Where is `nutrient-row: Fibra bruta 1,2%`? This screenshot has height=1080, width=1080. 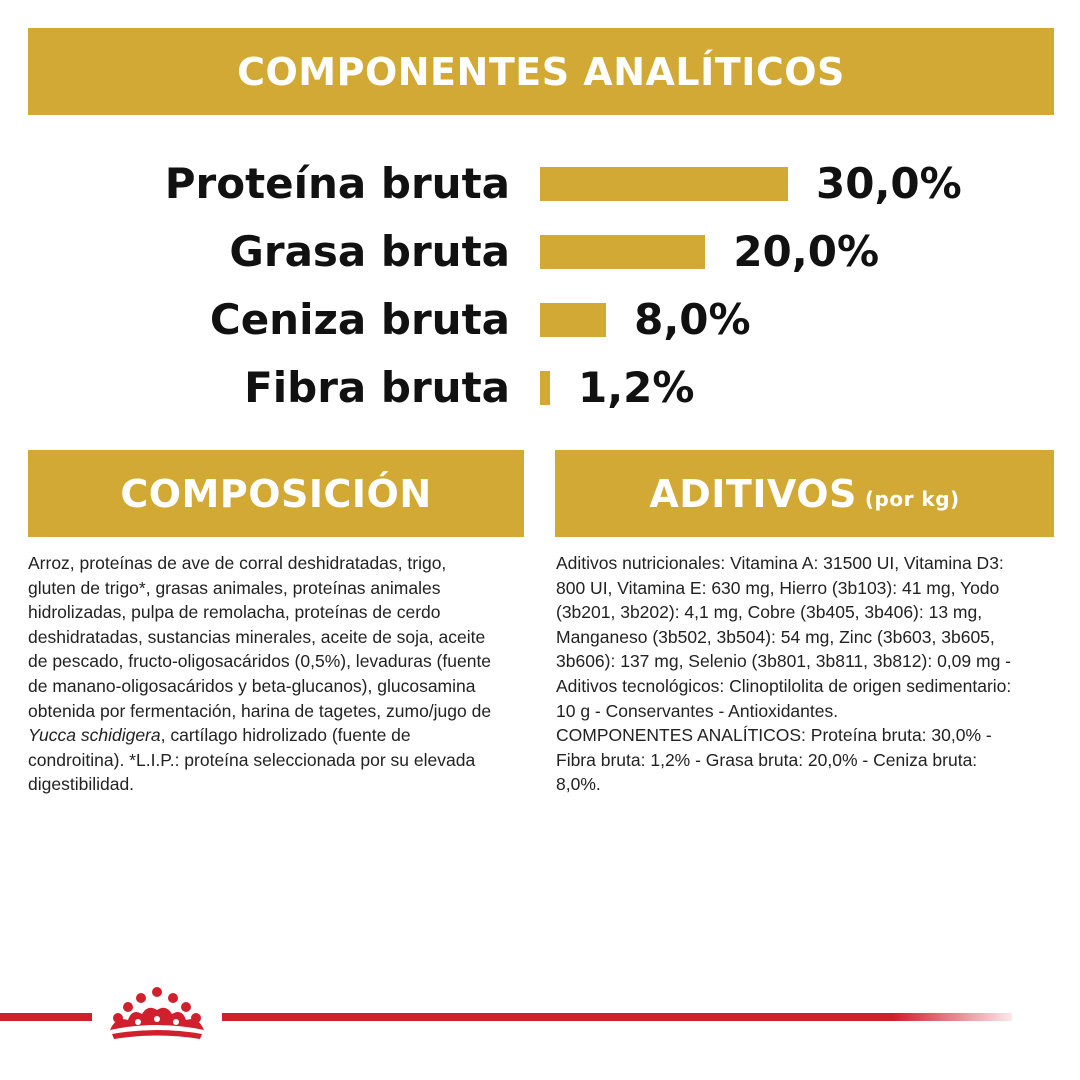
nutrient-row: Fibra bruta 1,2% is located at coordinates (540, 388).